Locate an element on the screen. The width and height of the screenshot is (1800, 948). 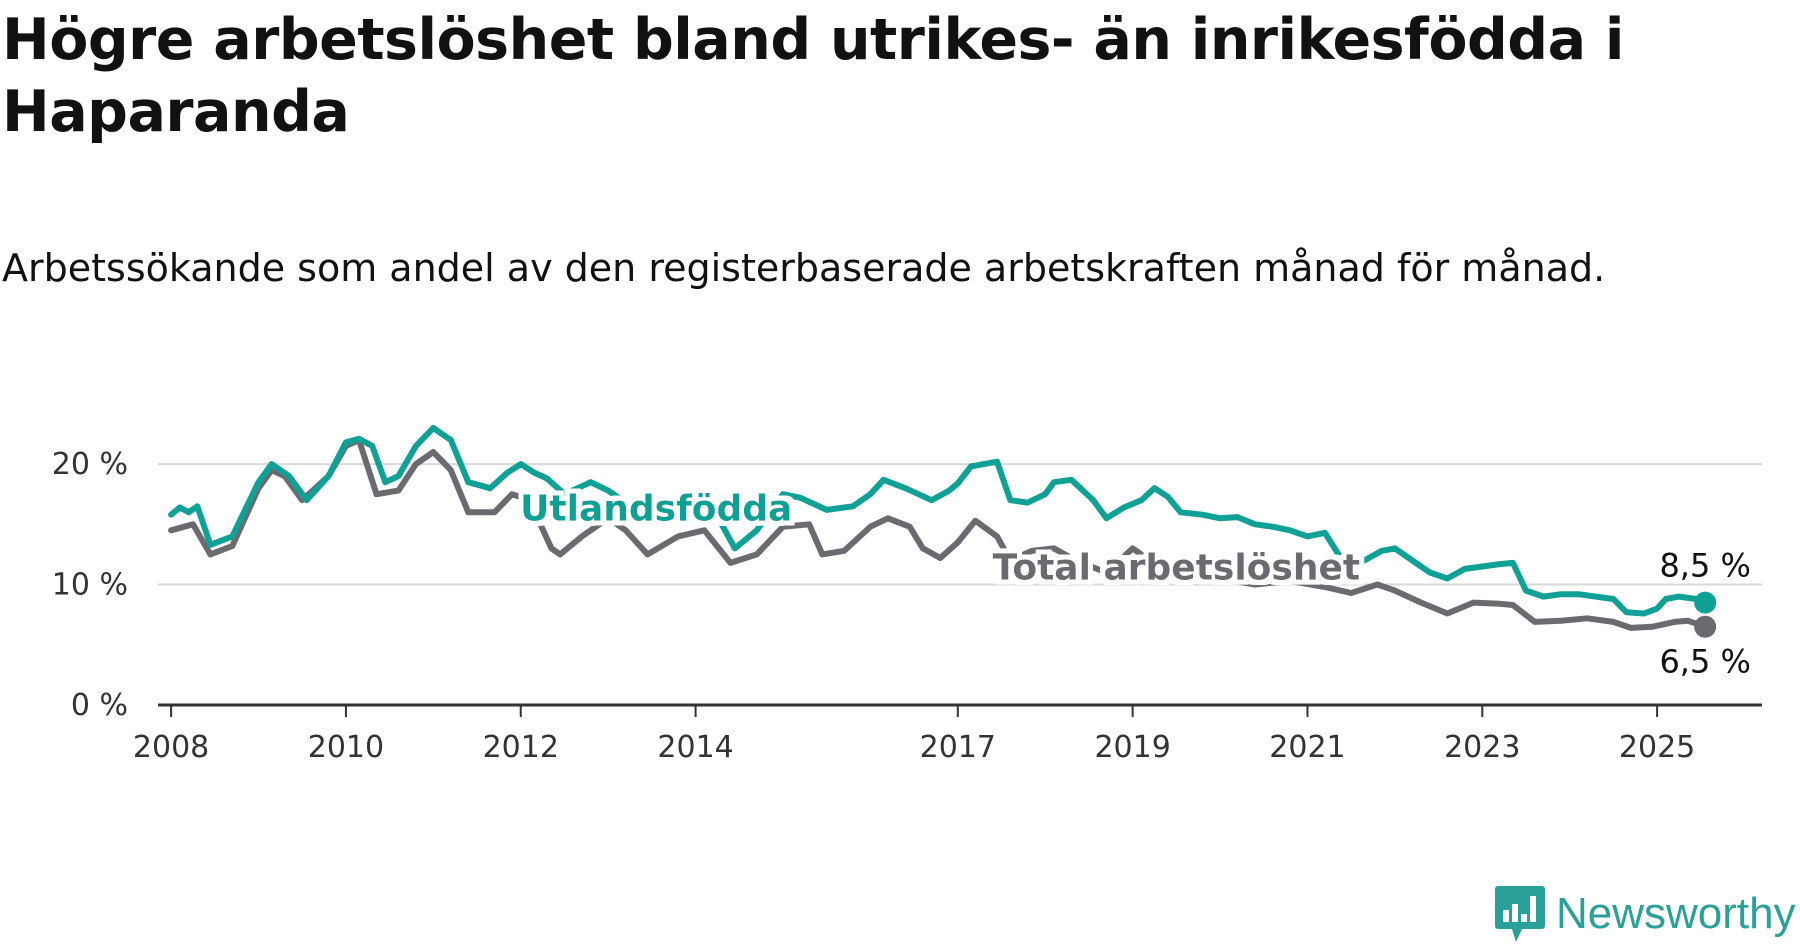
x-tick-label: 2010 is located at coordinates (346, 747).